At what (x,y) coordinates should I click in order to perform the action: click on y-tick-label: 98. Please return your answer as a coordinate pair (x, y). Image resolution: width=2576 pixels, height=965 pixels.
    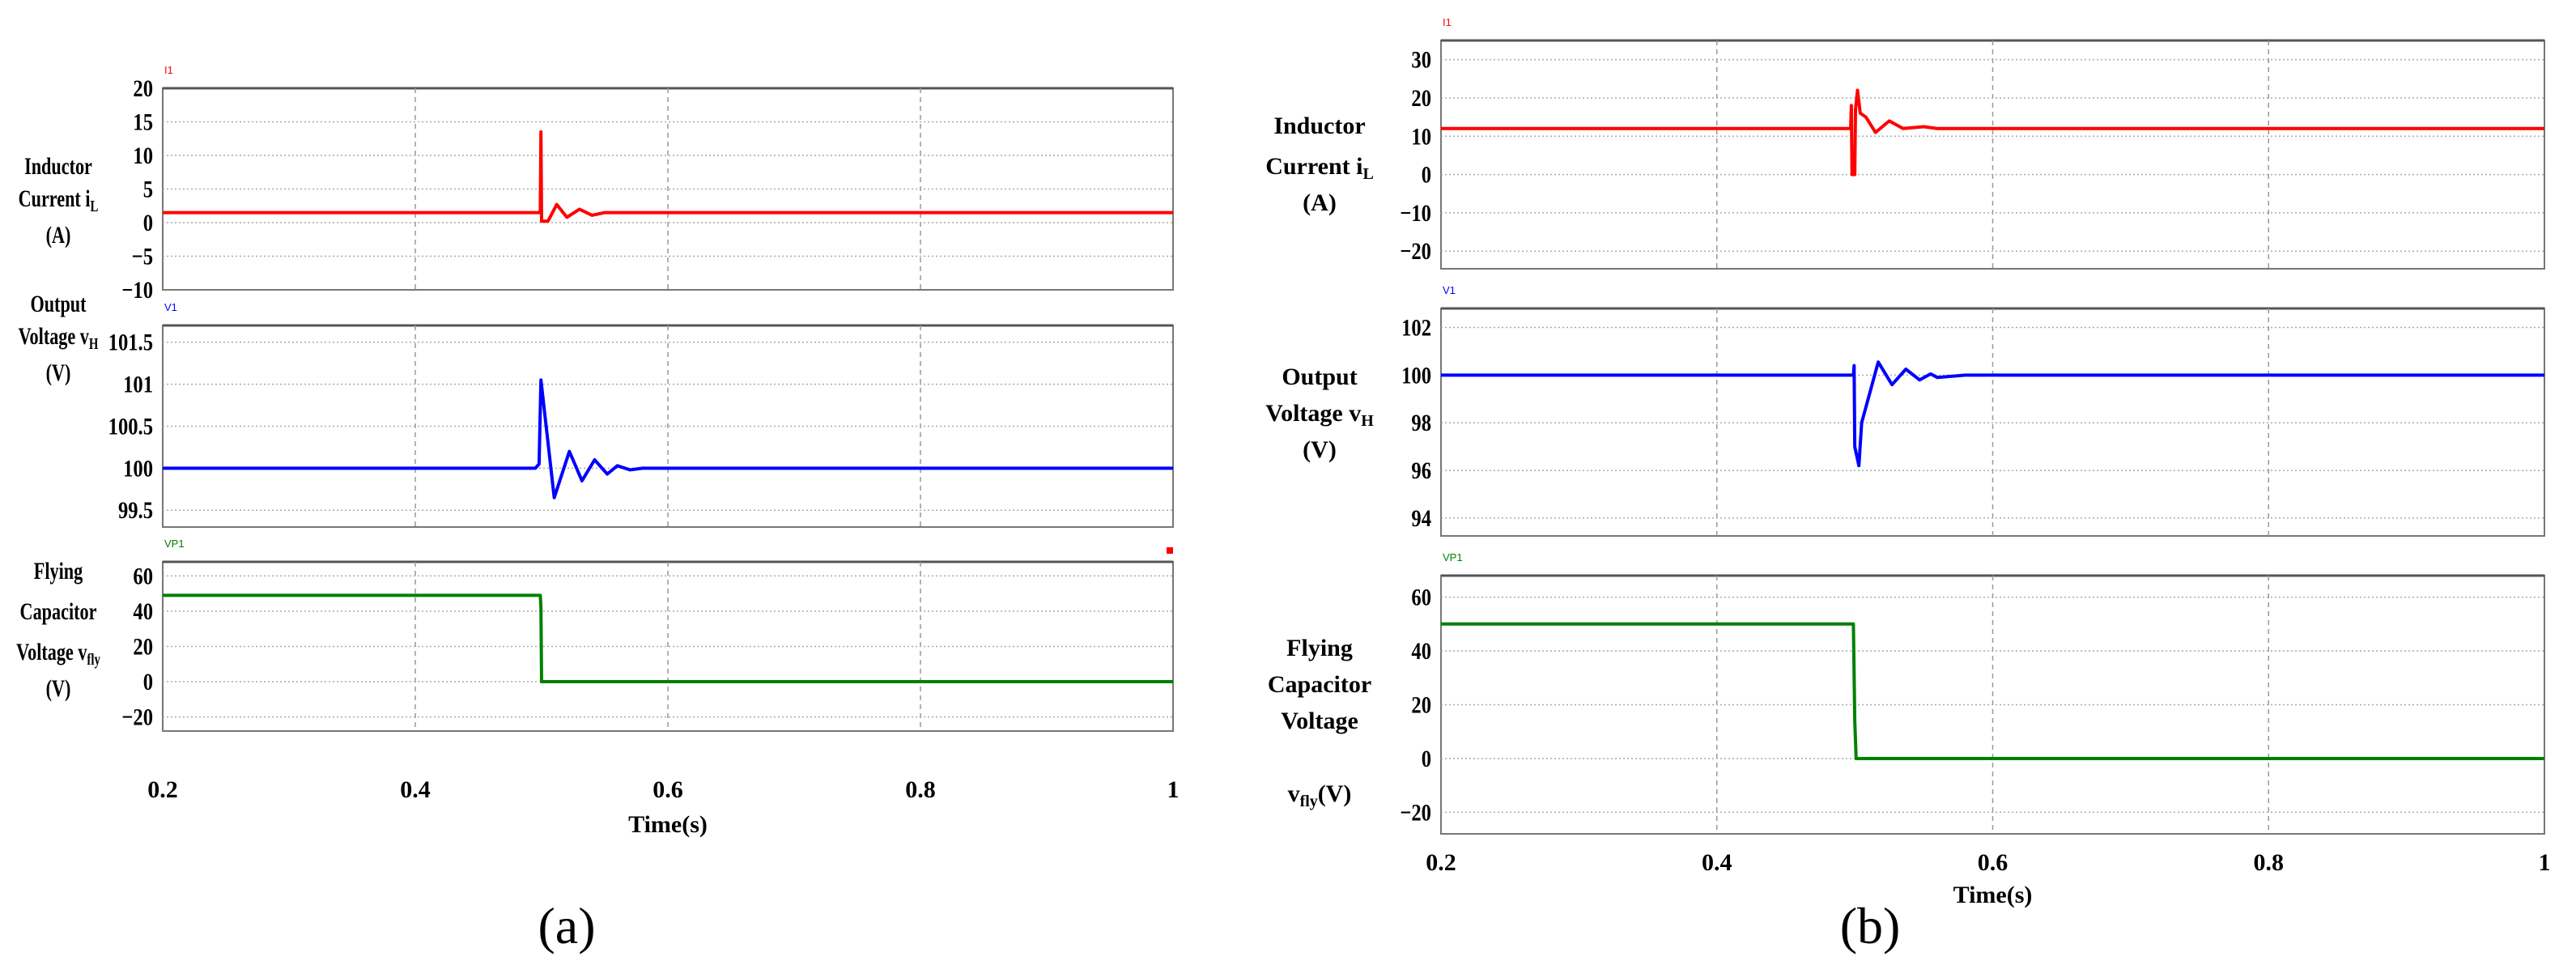
    Looking at the image, I should click on (1421, 423).